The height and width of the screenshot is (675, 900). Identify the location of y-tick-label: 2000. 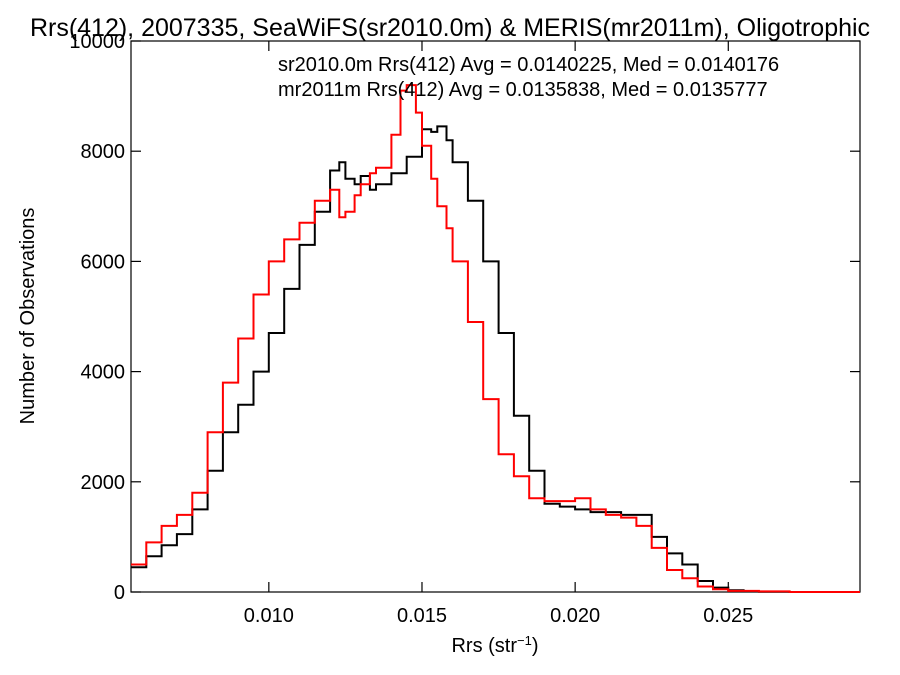
(103, 483).